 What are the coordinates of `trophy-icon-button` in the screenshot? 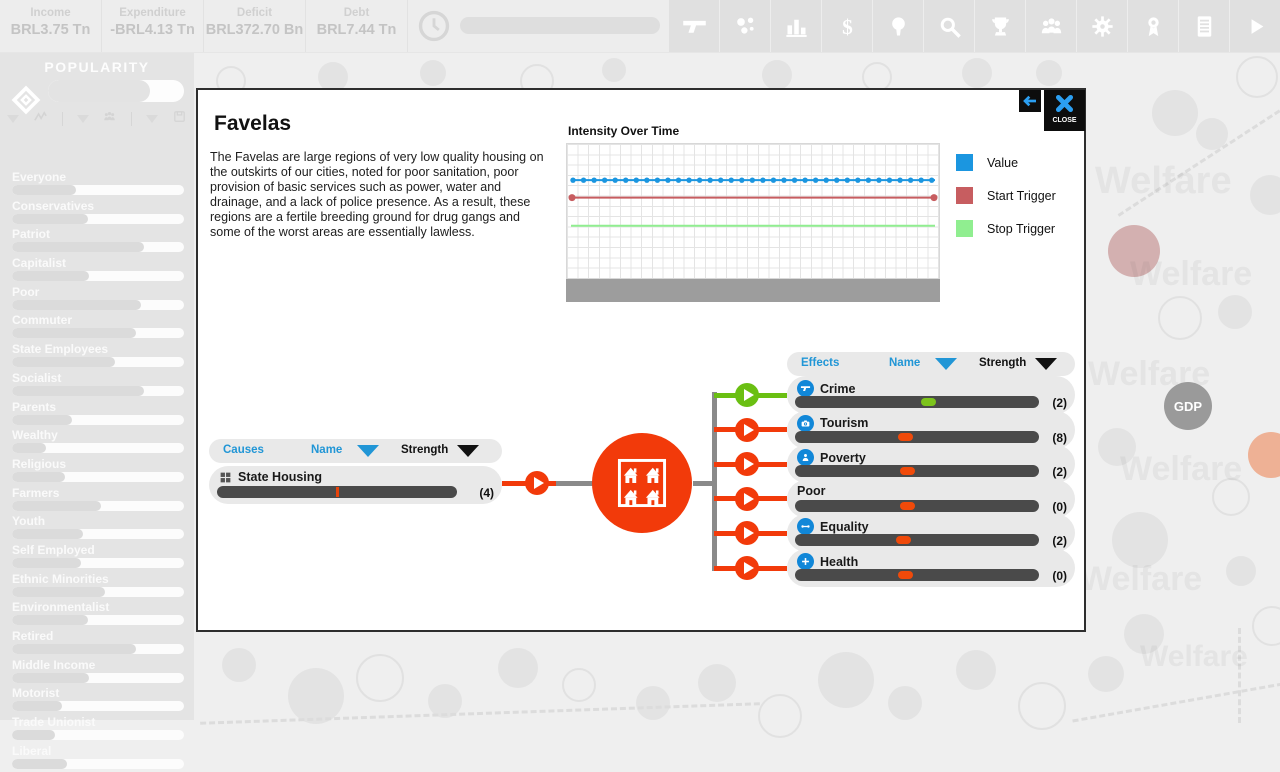 It's located at (1000, 26).